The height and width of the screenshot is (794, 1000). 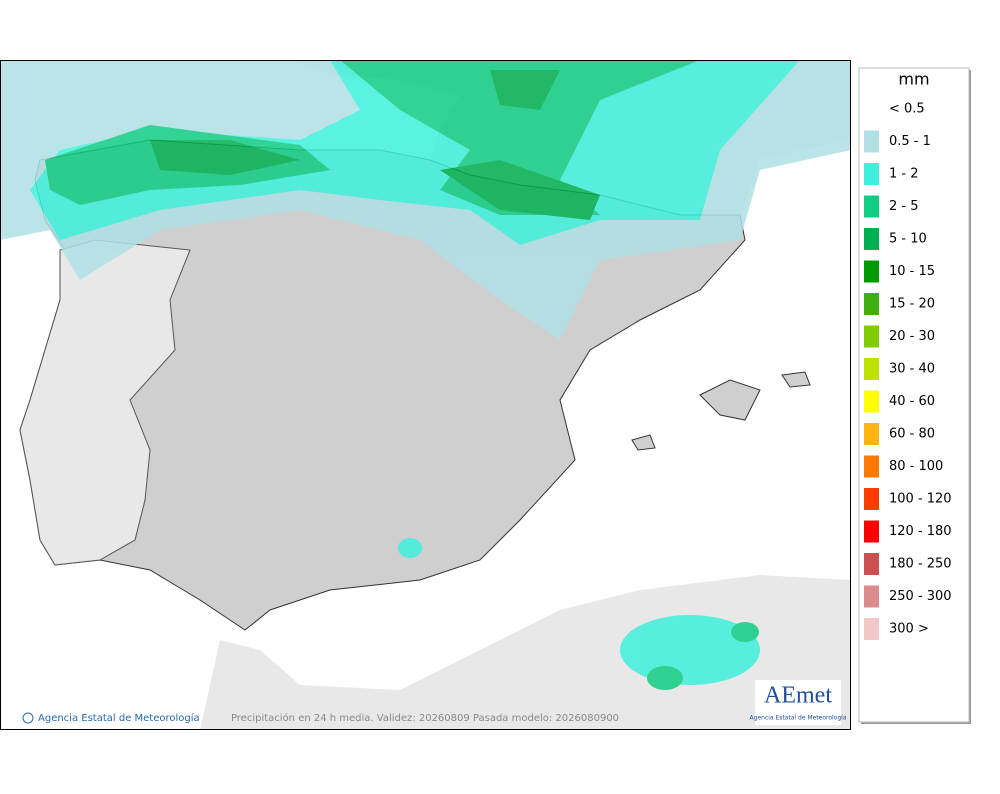 What do you see at coordinates (643, 442) in the screenshot?
I see `ibiza` at bounding box center [643, 442].